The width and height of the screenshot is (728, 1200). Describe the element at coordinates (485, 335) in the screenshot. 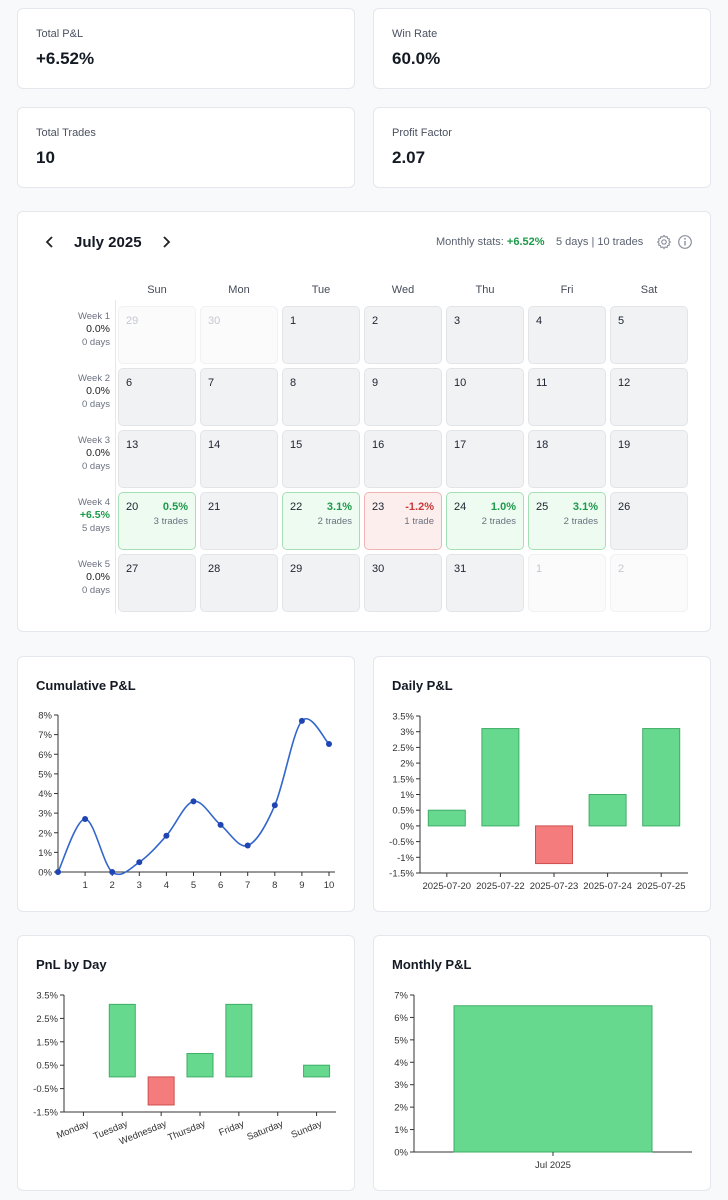

I see `calendar-day: 3` at that location.